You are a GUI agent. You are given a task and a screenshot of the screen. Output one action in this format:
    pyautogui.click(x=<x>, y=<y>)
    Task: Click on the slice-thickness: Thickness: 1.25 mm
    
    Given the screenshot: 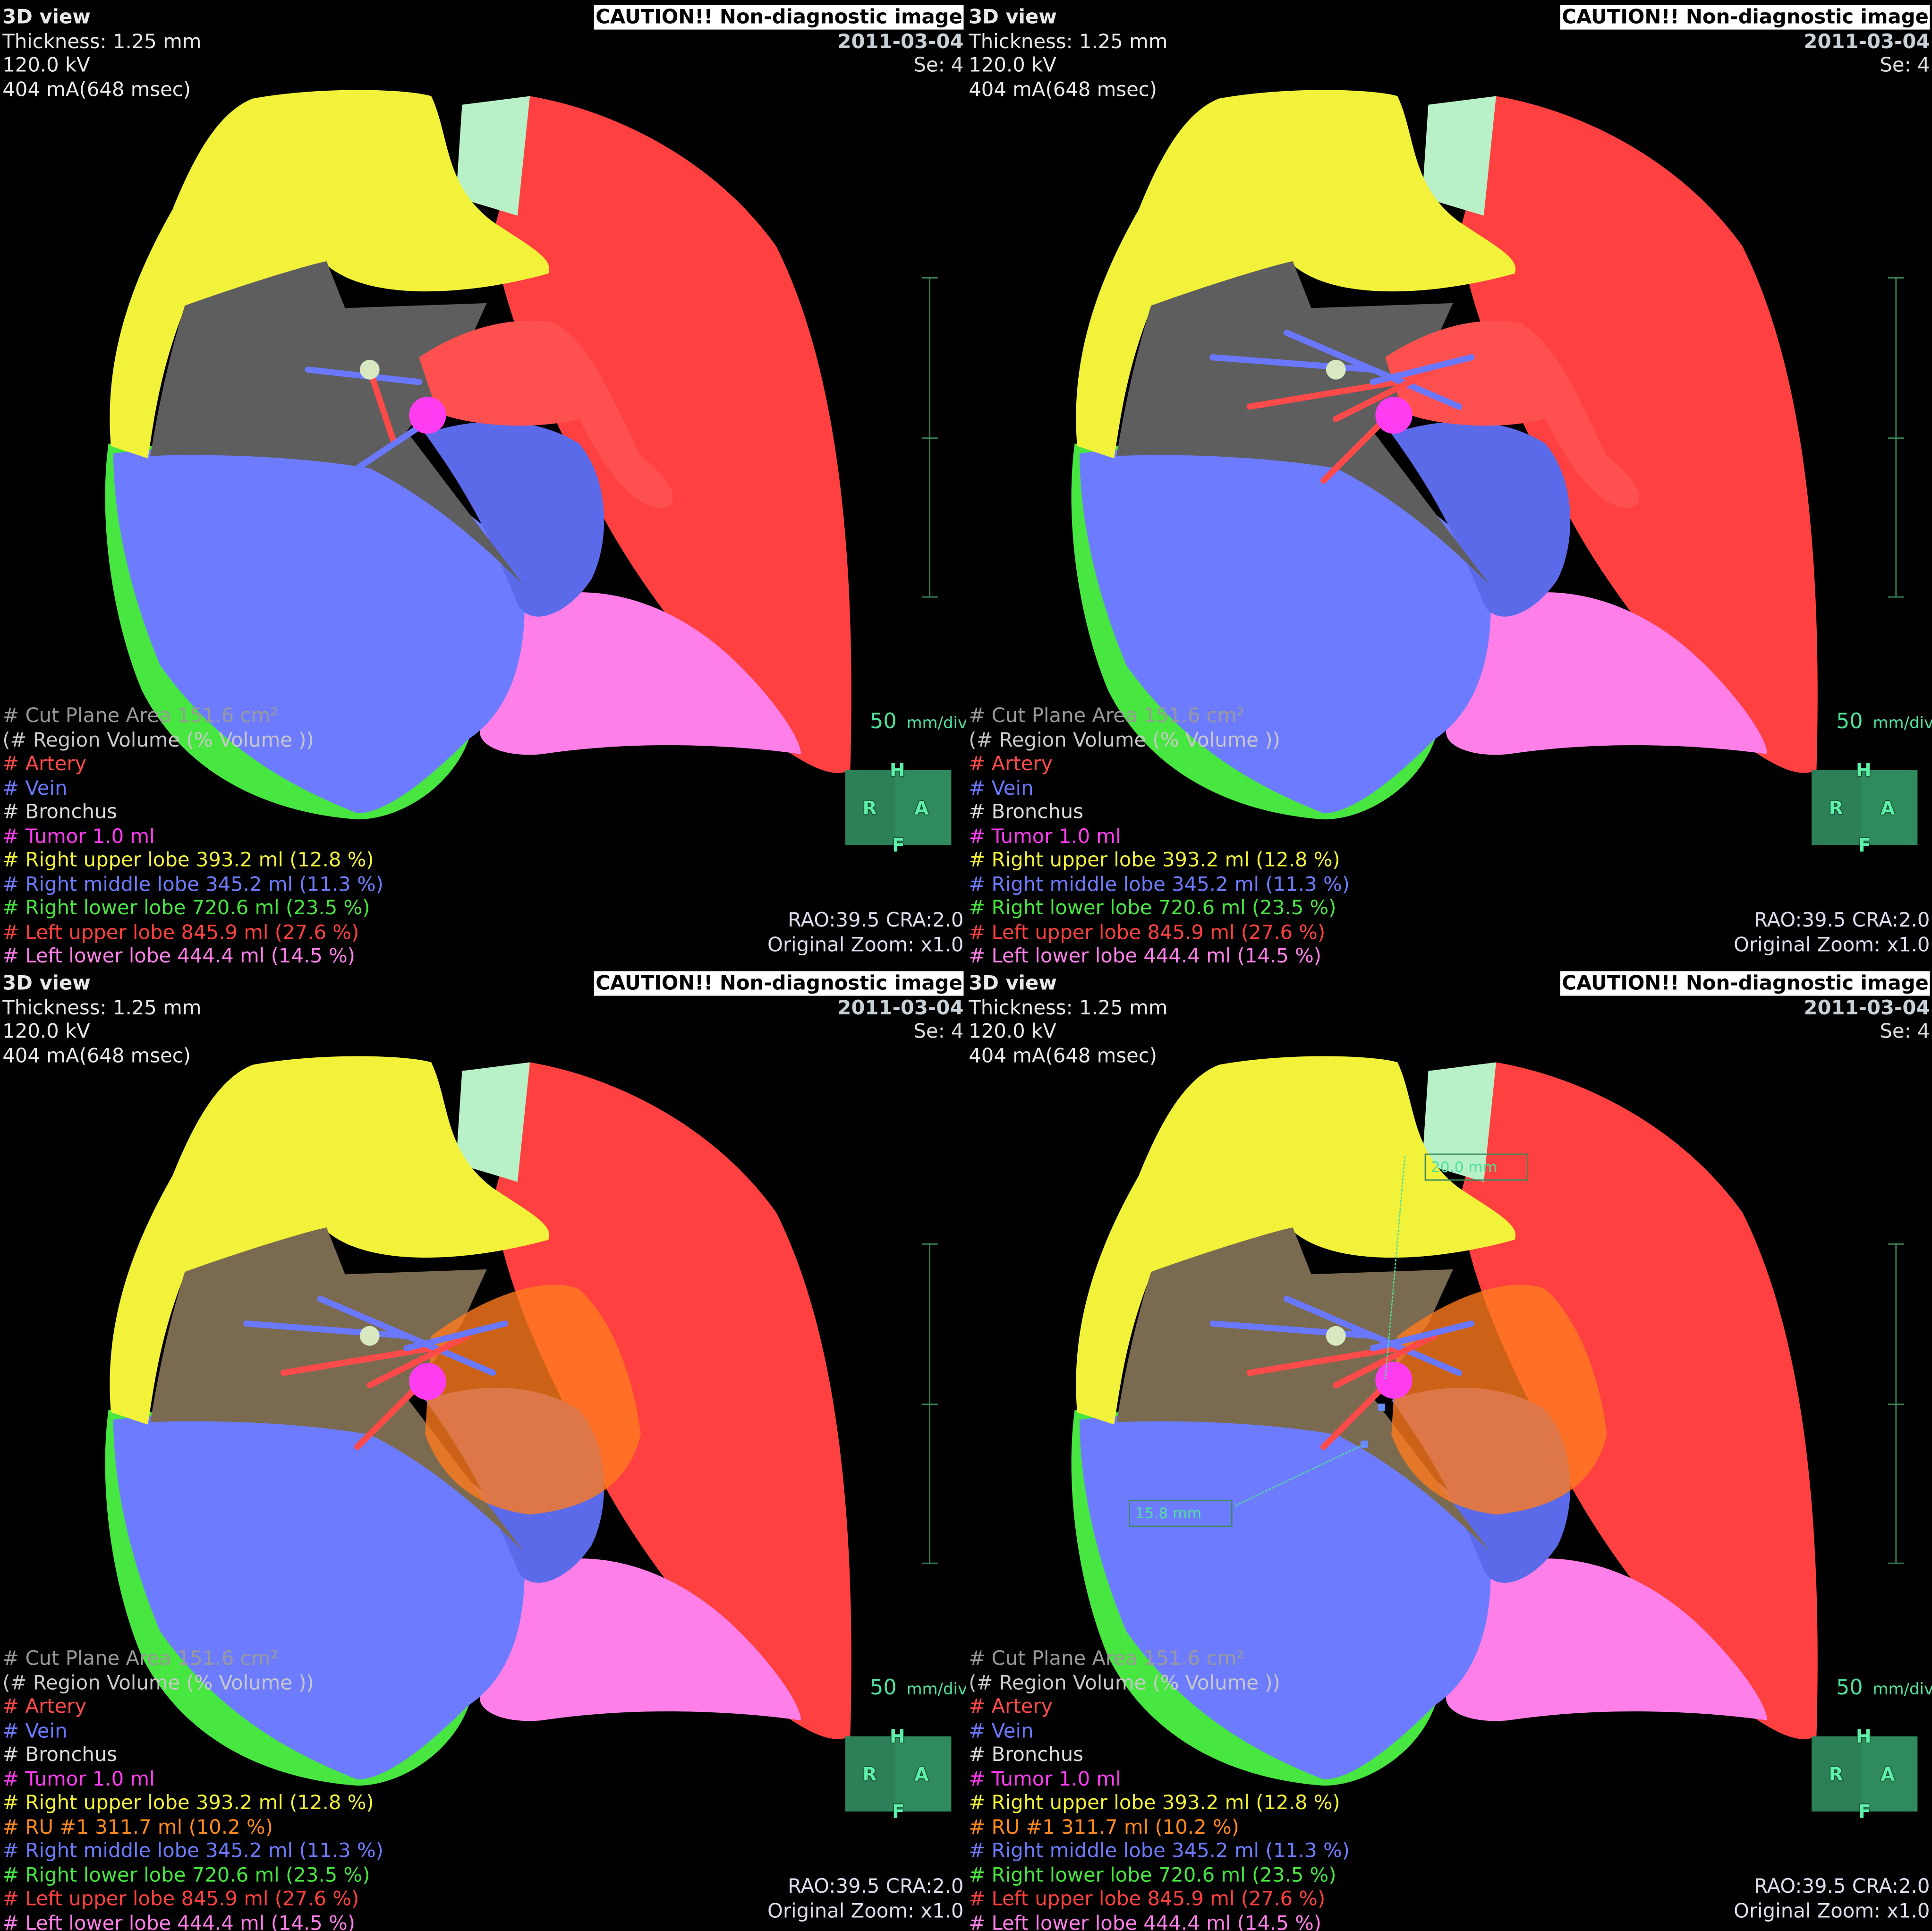 What is the action you would take?
    pyautogui.click(x=101, y=41)
    